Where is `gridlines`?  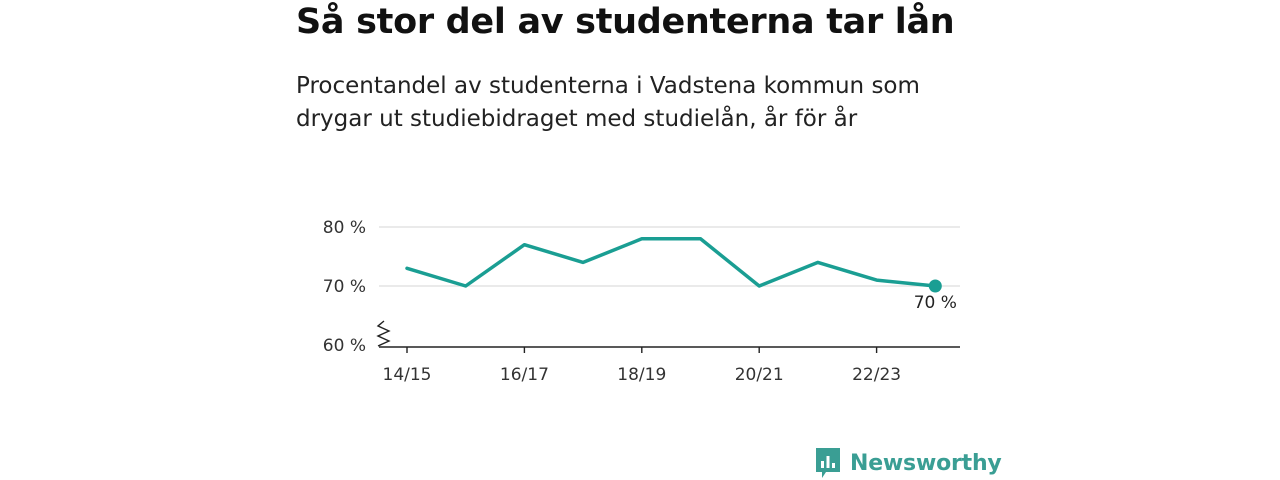 gridlines is located at coordinates (669, 256).